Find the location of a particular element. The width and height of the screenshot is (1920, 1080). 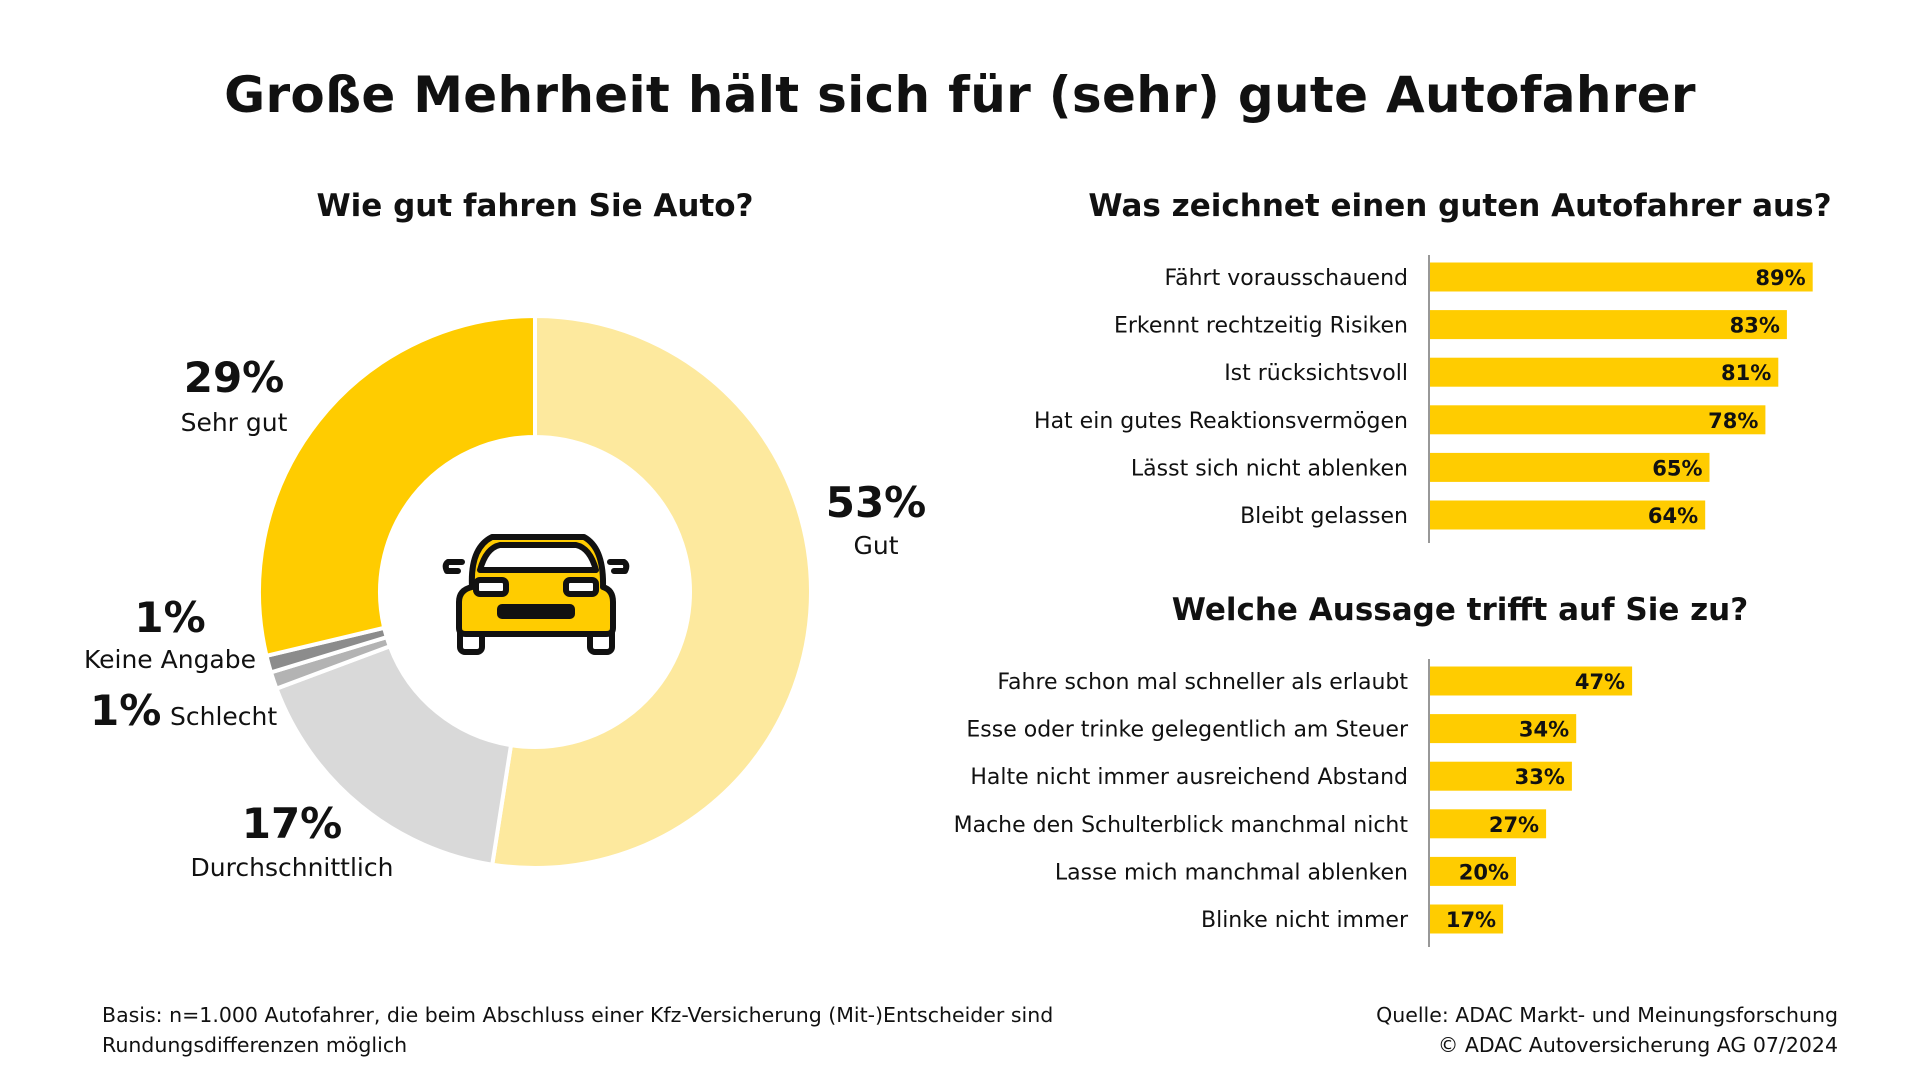

bar-ist-ruecksichtsvoll is located at coordinates (1604, 372).